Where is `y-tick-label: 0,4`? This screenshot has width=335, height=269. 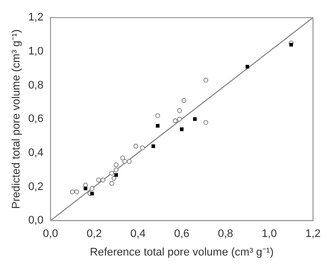
y-tick-label: 0,4 is located at coordinates (36, 152).